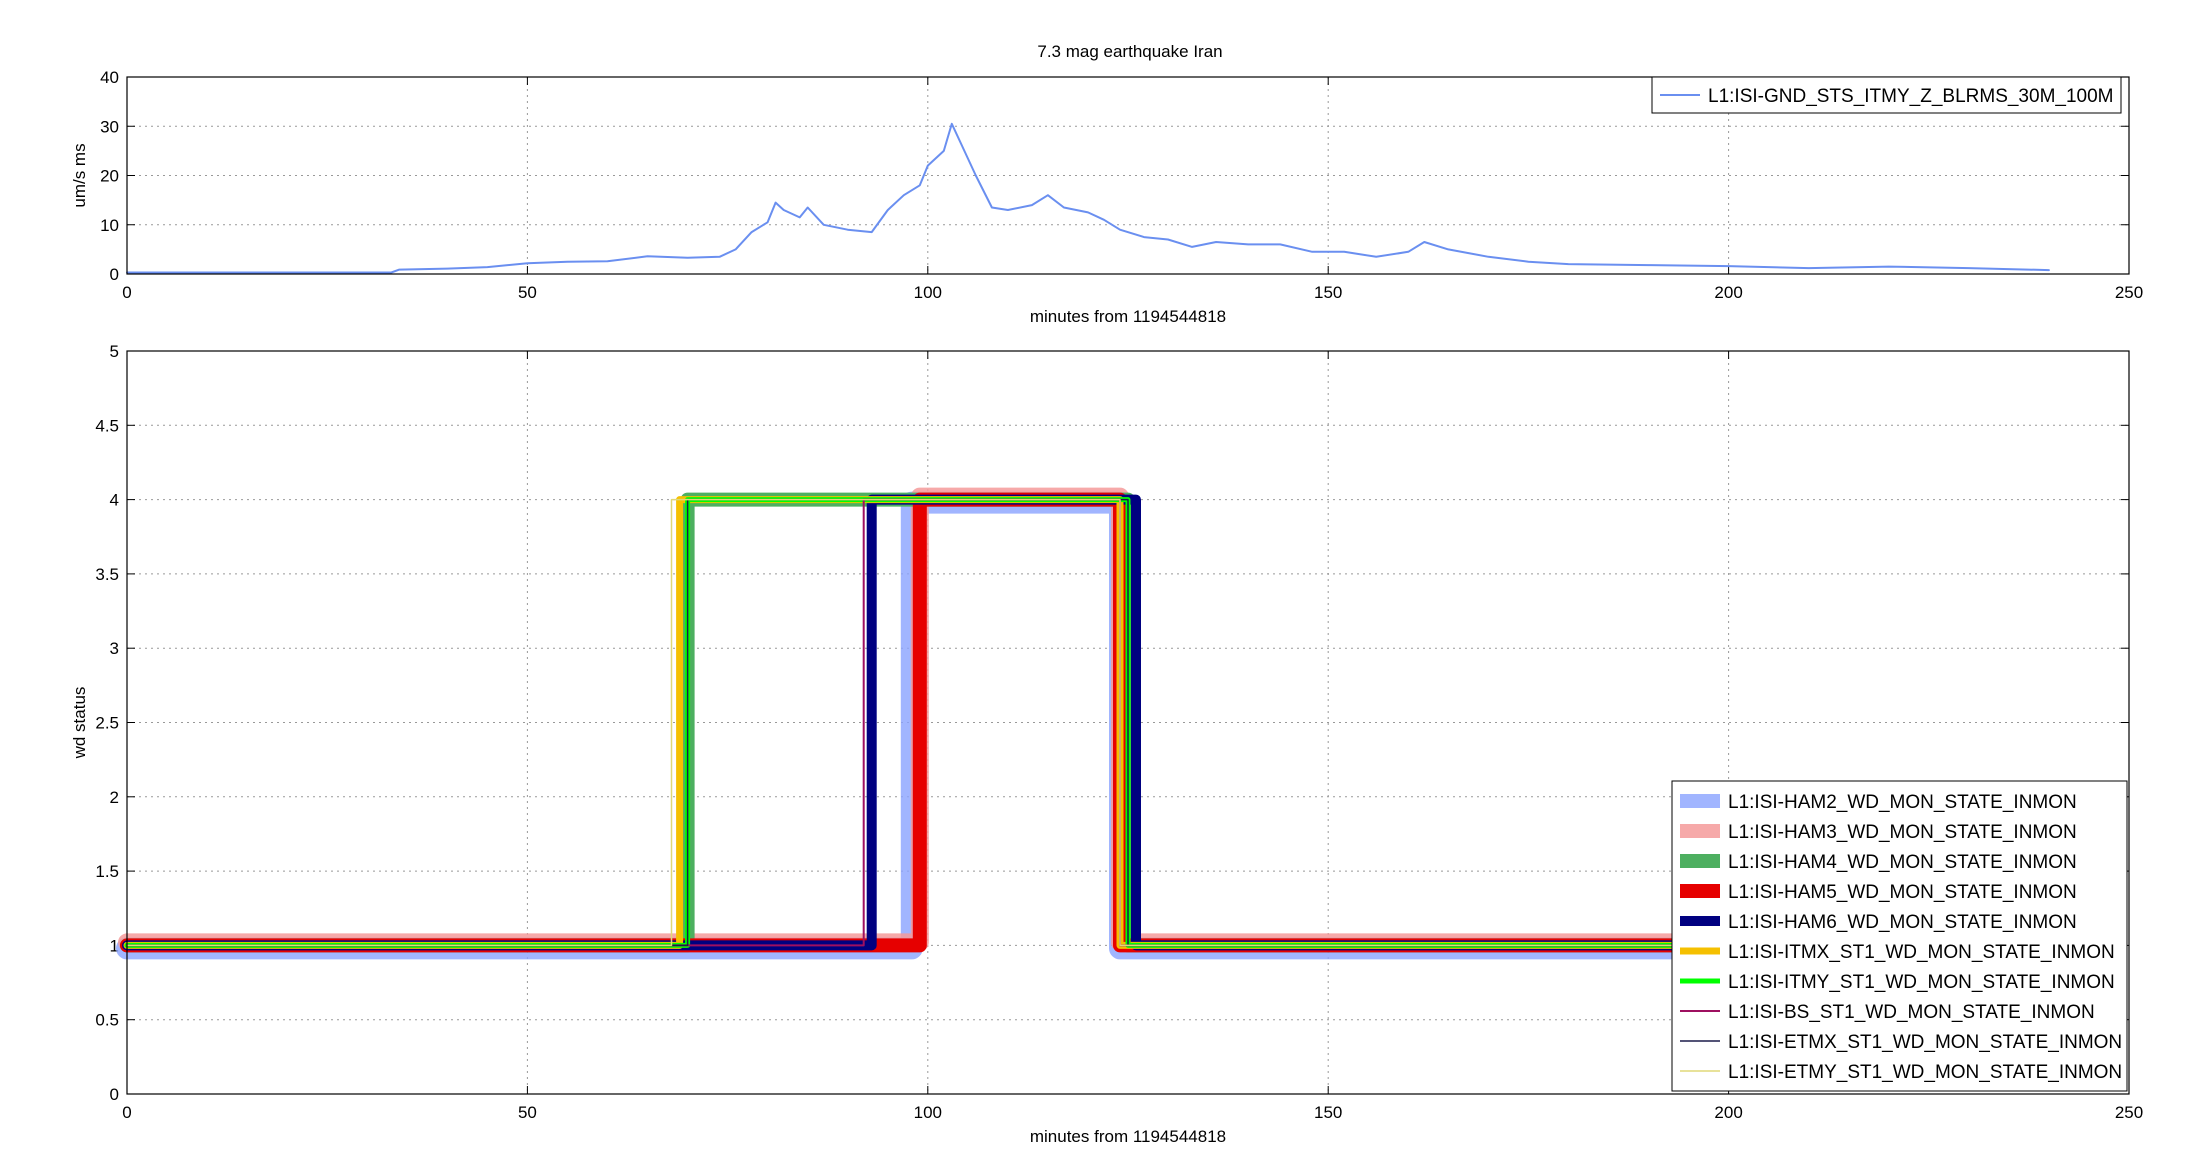 This screenshot has height=1163, width=2187. What do you see at coordinates (114, 351) in the screenshot?
I see `y-tick-label: 5` at bounding box center [114, 351].